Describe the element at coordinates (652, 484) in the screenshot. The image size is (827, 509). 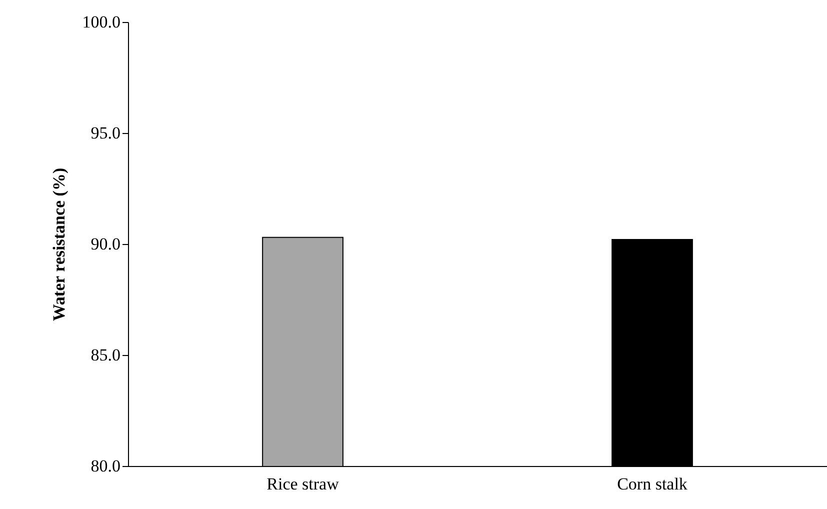
I see `x-tick-label: Corn stalk` at that location.